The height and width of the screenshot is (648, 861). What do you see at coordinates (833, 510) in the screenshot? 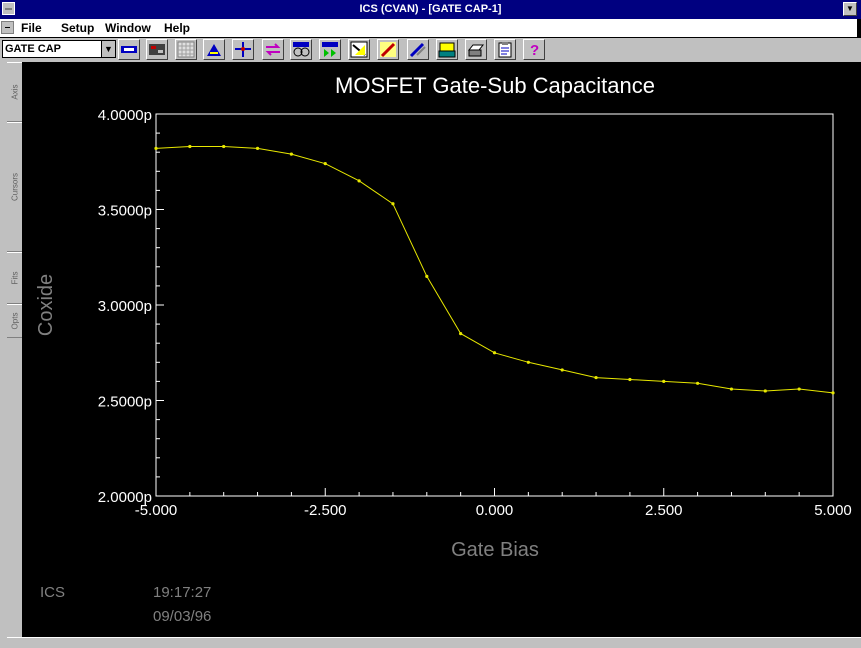
I see `x-tick-label: 5.000` at bounding box center [833, 510].